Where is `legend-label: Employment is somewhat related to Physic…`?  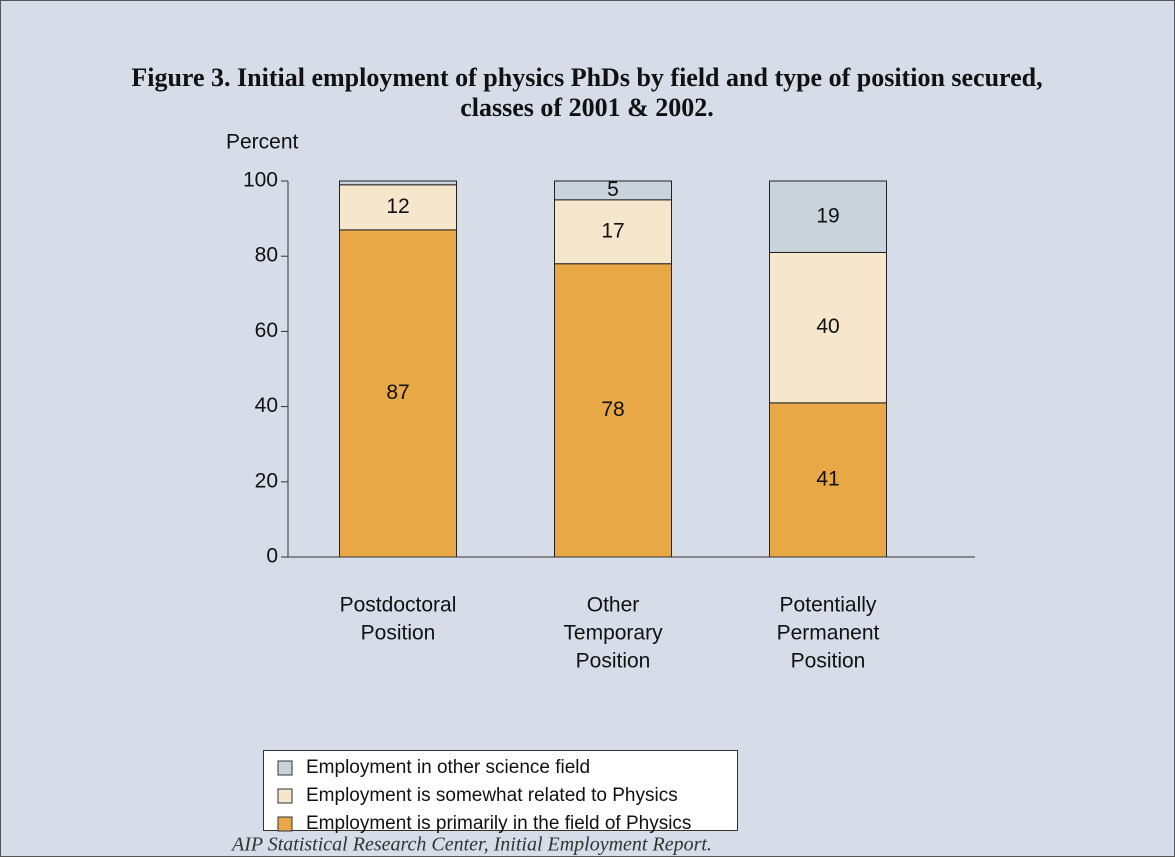 legend-label: Employment is somewhat related to Physic… is located at coordinates (492, 795).